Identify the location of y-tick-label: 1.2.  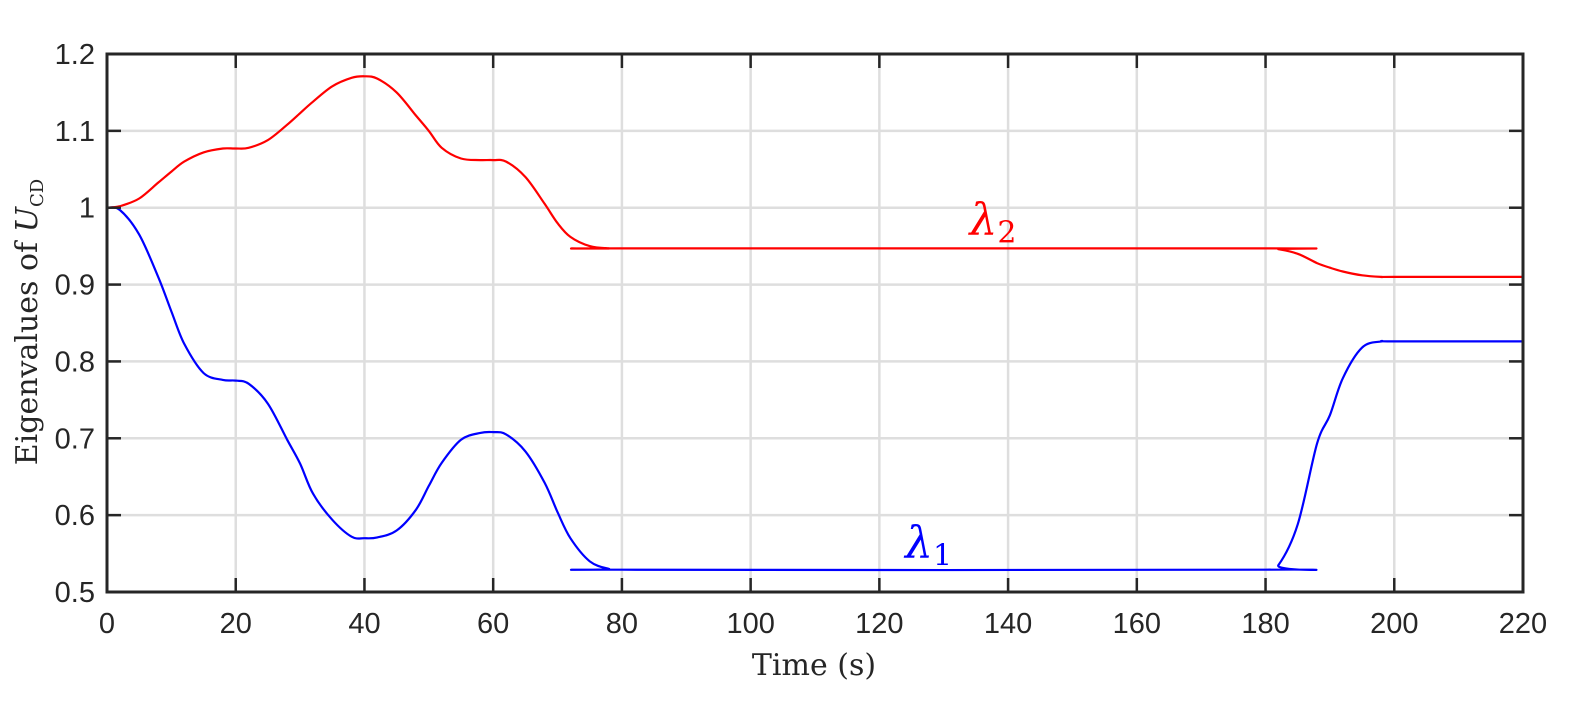
(75, 55).